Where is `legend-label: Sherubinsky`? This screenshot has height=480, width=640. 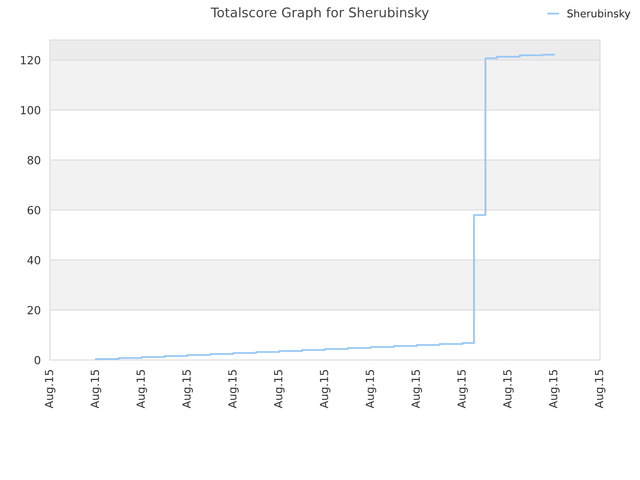
legend-label: Sherubinsky is located at coordinates (598, 14).